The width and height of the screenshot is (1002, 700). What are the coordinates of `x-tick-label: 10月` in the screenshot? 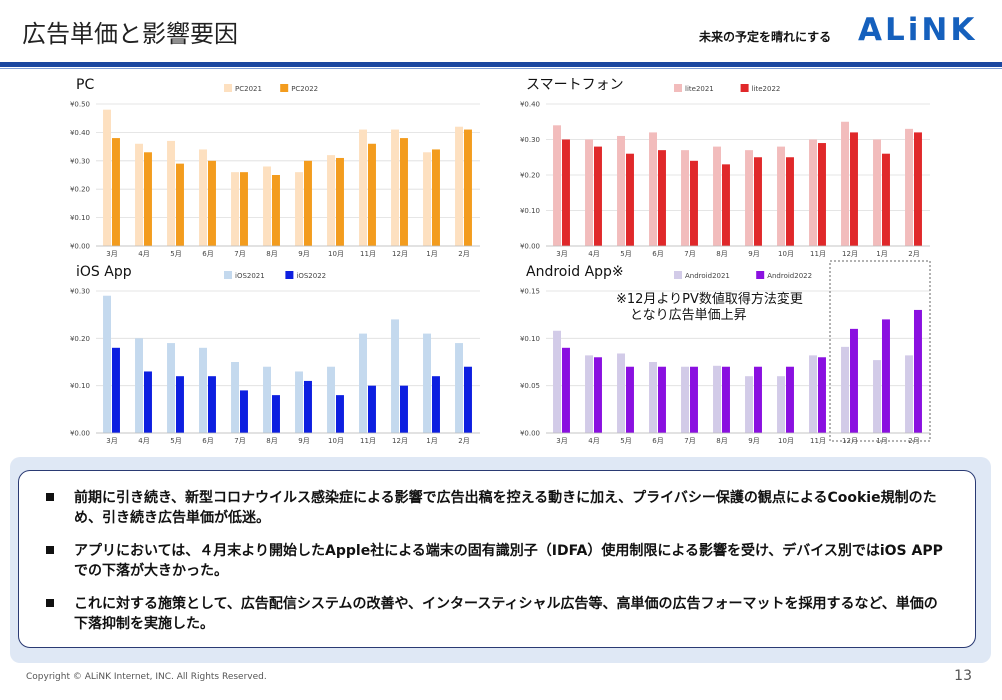 It's located at (336, 441).